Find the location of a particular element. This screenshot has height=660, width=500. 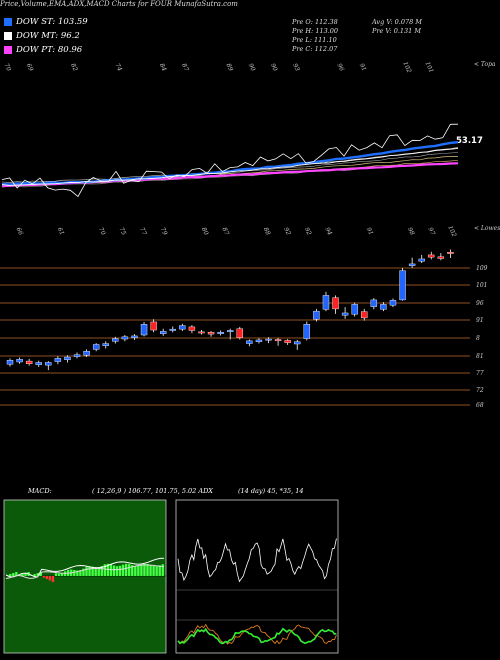

candle-top-label: 97 is located at coordinates (432, 231).